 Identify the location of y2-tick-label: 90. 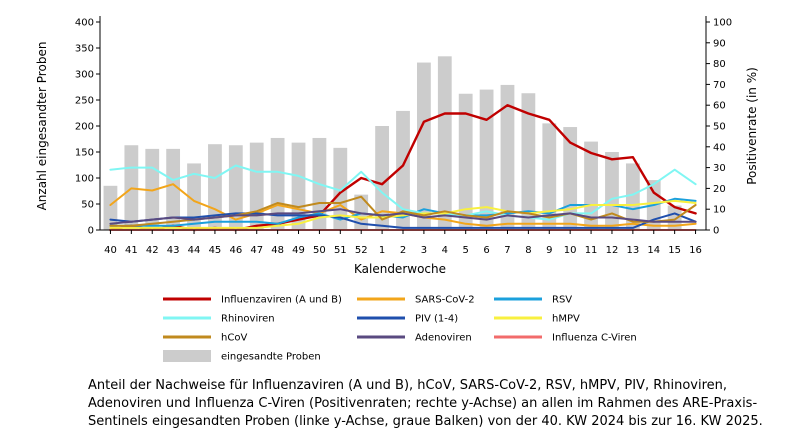
(719, 43).